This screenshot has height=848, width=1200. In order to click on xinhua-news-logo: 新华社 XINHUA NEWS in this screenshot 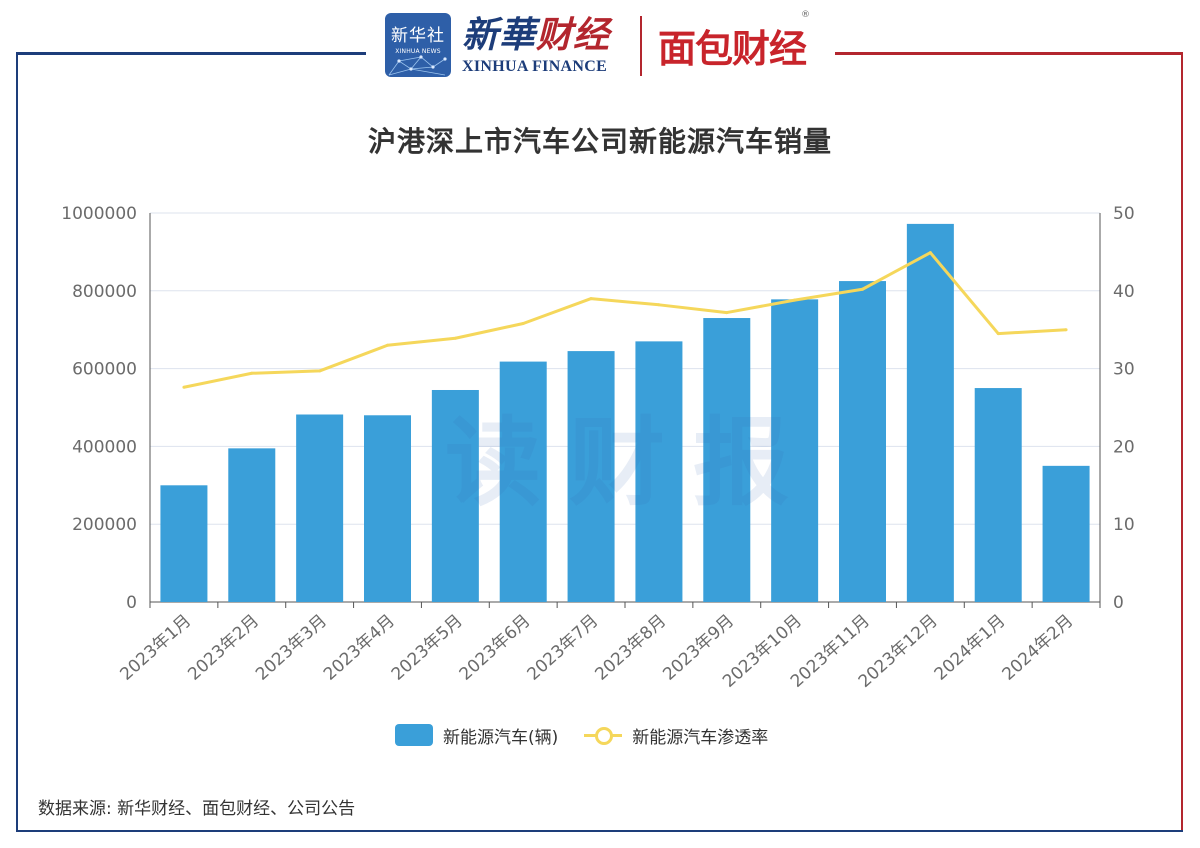, I will do `click(418, 45)`.